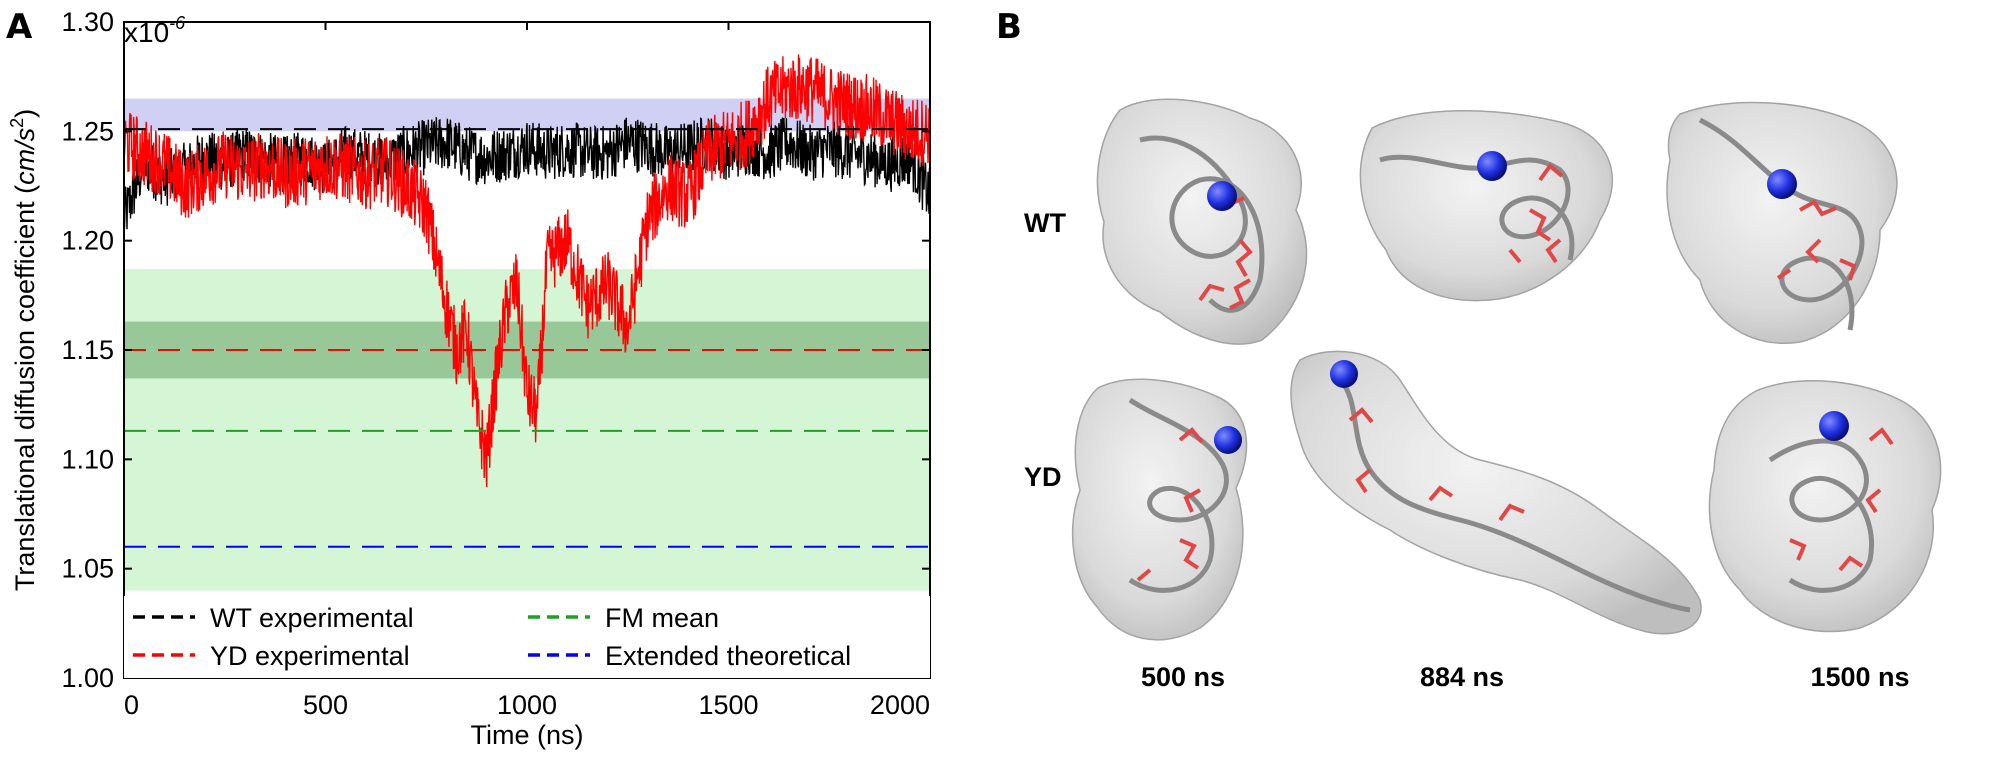  Describe the element at coordinates (527, 735) in the screenshot. I see `x-axis-label: Time (ns)` at that location.